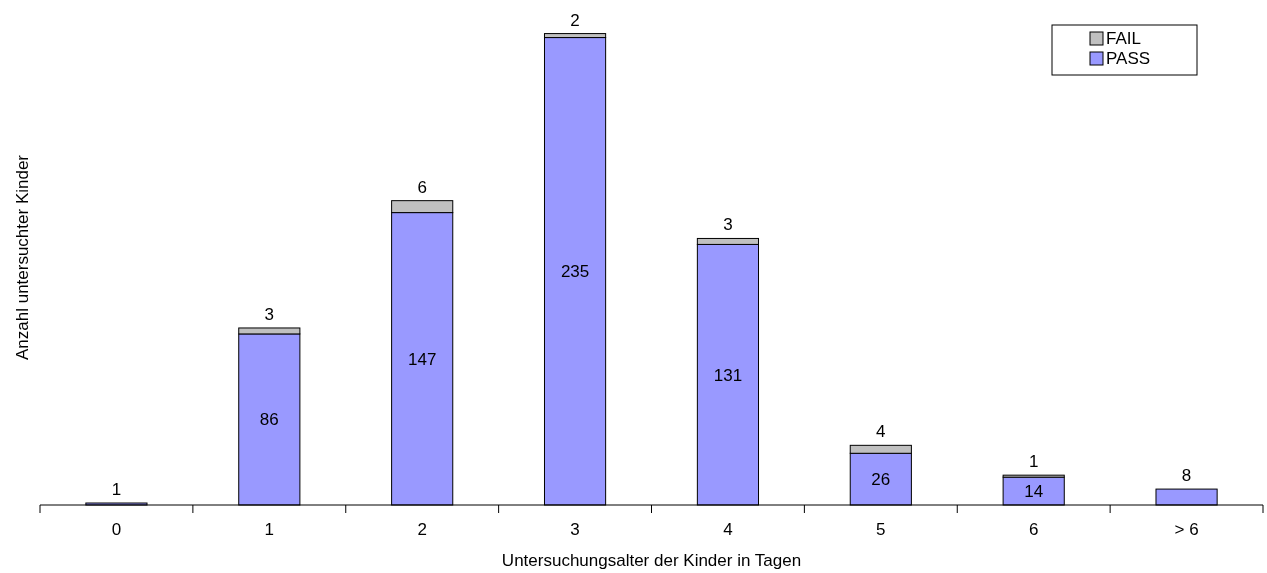 The image size is (1267, 573). Describe the element at coordinates (575, 272) in the screenshot. I see `data-label: 235` at that location.